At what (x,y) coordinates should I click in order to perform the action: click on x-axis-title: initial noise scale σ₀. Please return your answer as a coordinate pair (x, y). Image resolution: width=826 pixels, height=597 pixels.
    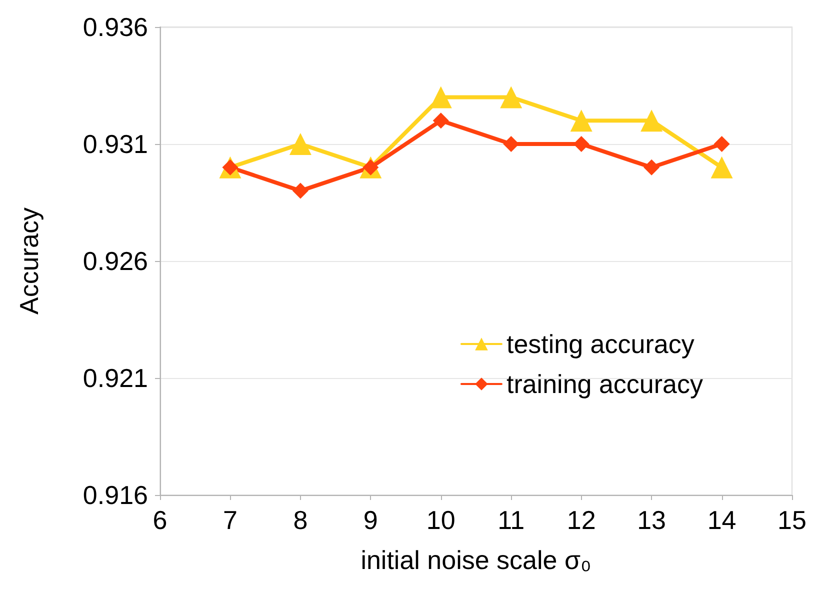
    Looking at the image, I should click on (476, 560).